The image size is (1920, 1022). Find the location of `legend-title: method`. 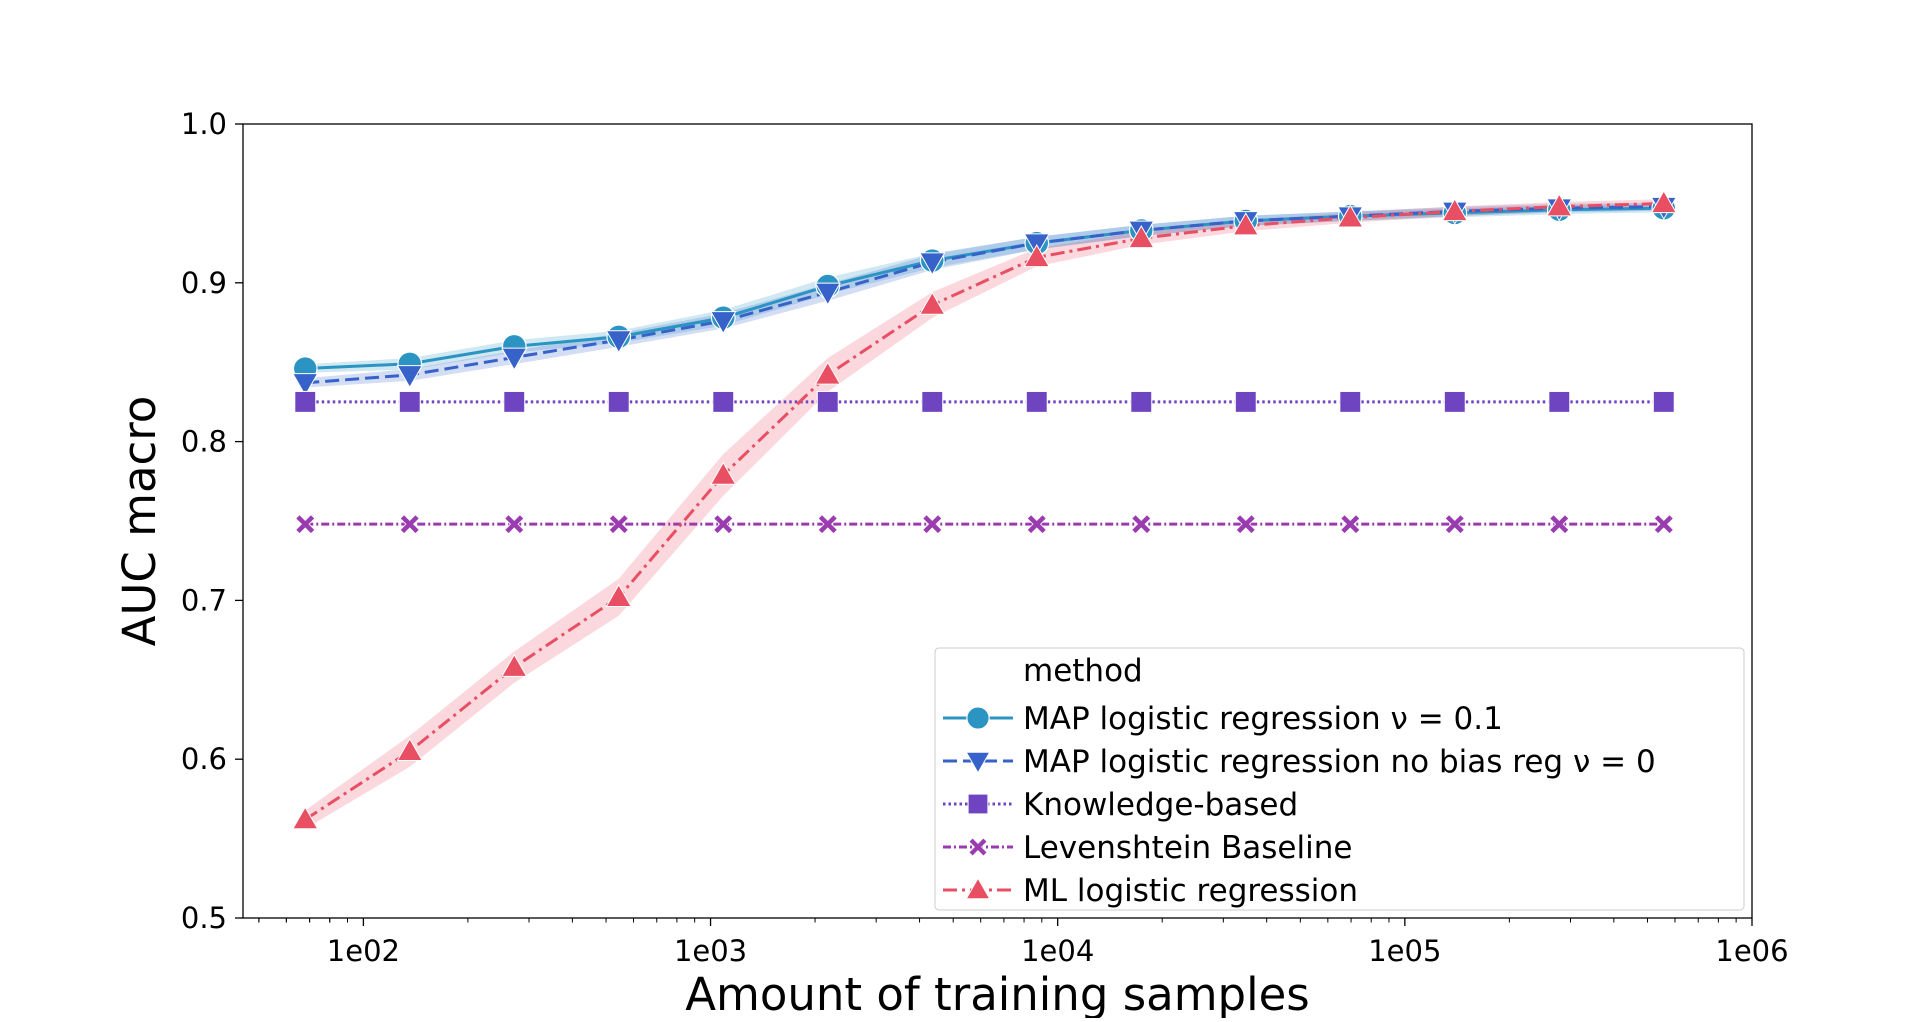

legend-title: method is located at coordinates (1083, 671).